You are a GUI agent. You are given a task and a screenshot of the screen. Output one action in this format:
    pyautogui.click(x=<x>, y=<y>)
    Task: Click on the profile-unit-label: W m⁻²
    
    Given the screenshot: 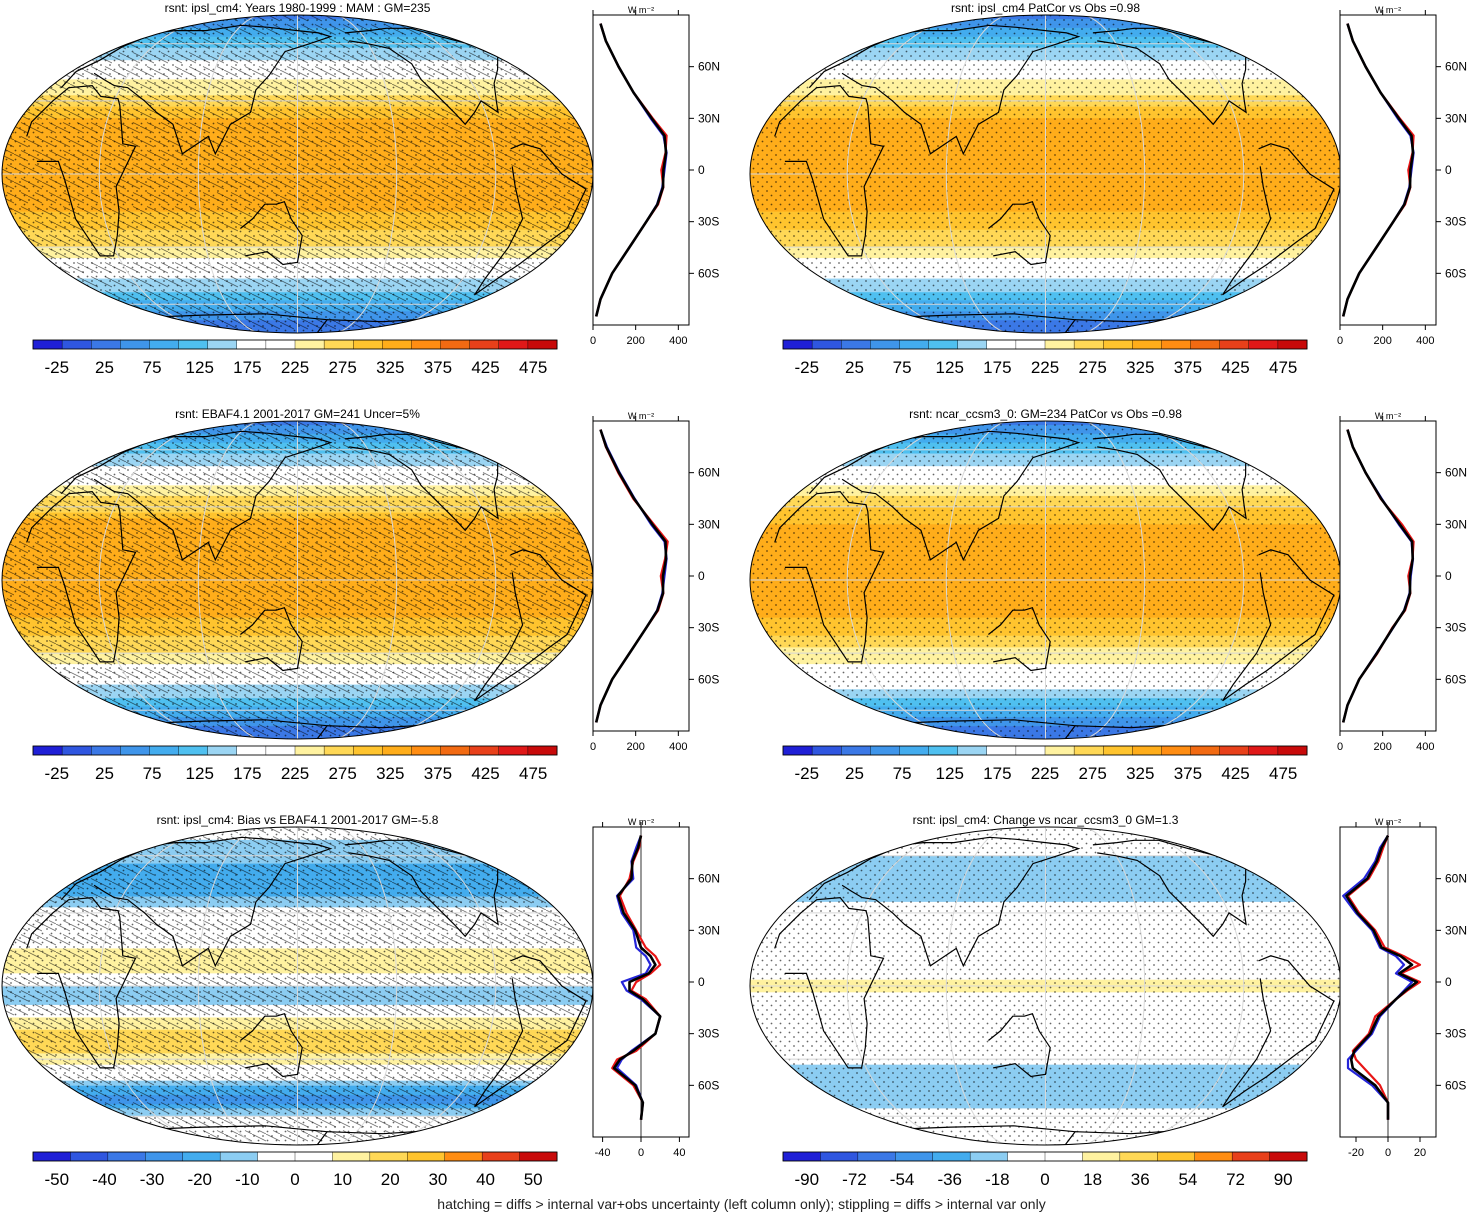 What is the action you would take?
    pyautogui.click(x=1388, y=416)
    